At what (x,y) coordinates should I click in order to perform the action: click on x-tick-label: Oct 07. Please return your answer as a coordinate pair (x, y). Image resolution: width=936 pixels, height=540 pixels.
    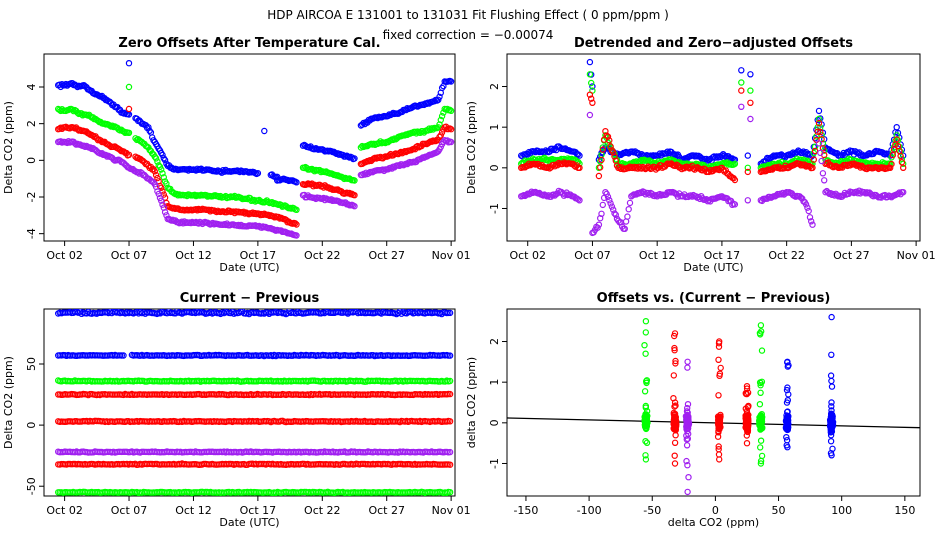
    Looking at the image, I should click on (592, 255).